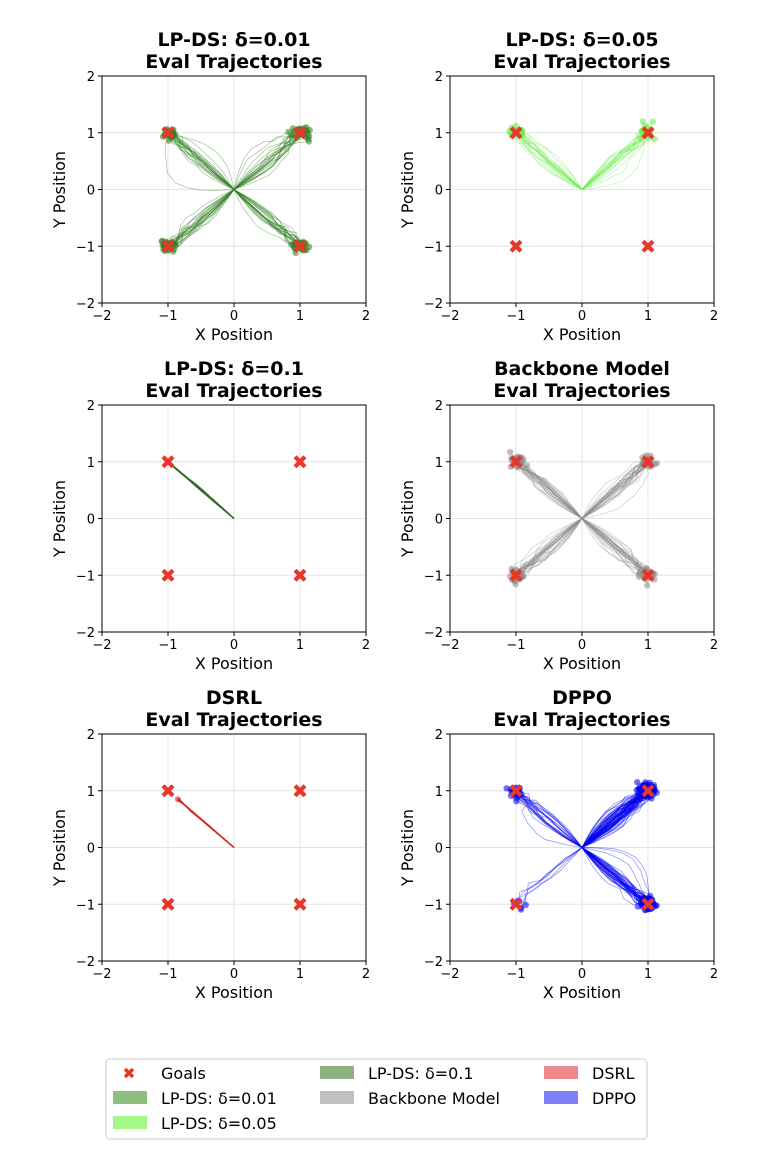 The height and width of the screenshot is (1170, 780). What do you see at coordinates (91, 77) in the screenshot?
I see `y-tick-label: 2` at bounding box center [91, 77].